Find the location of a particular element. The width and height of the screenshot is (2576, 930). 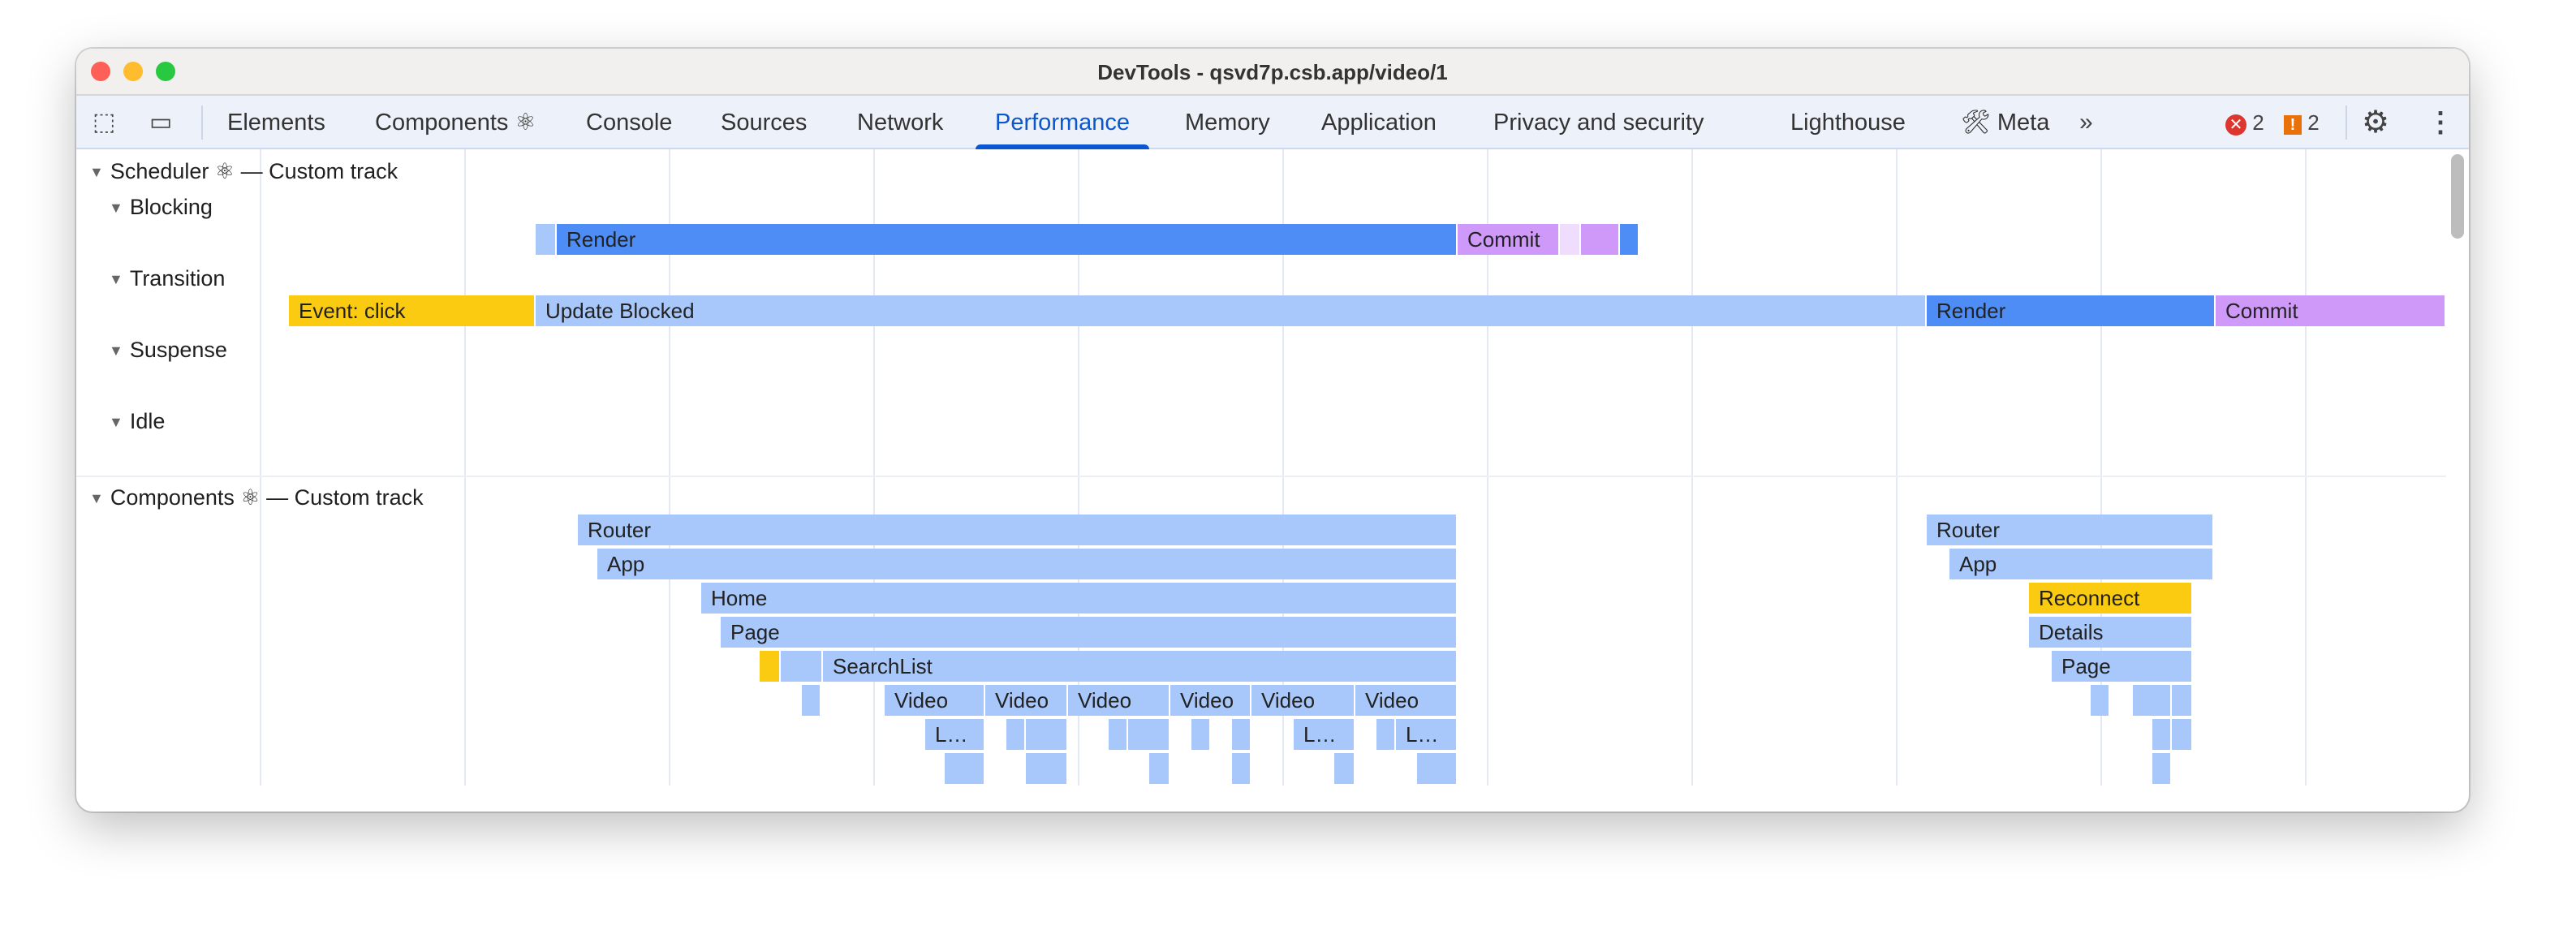

device-toolbar-icon: ▭ is located at coordinates (161, 122).